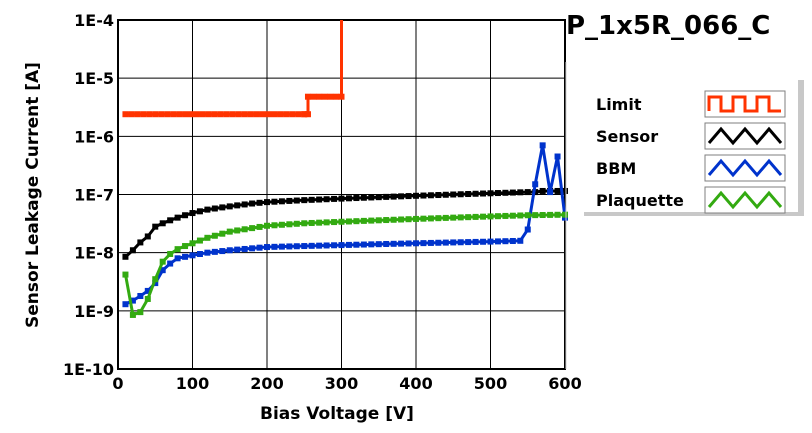  I want to click on legend-label-limit: Limit, so click(619, 104).